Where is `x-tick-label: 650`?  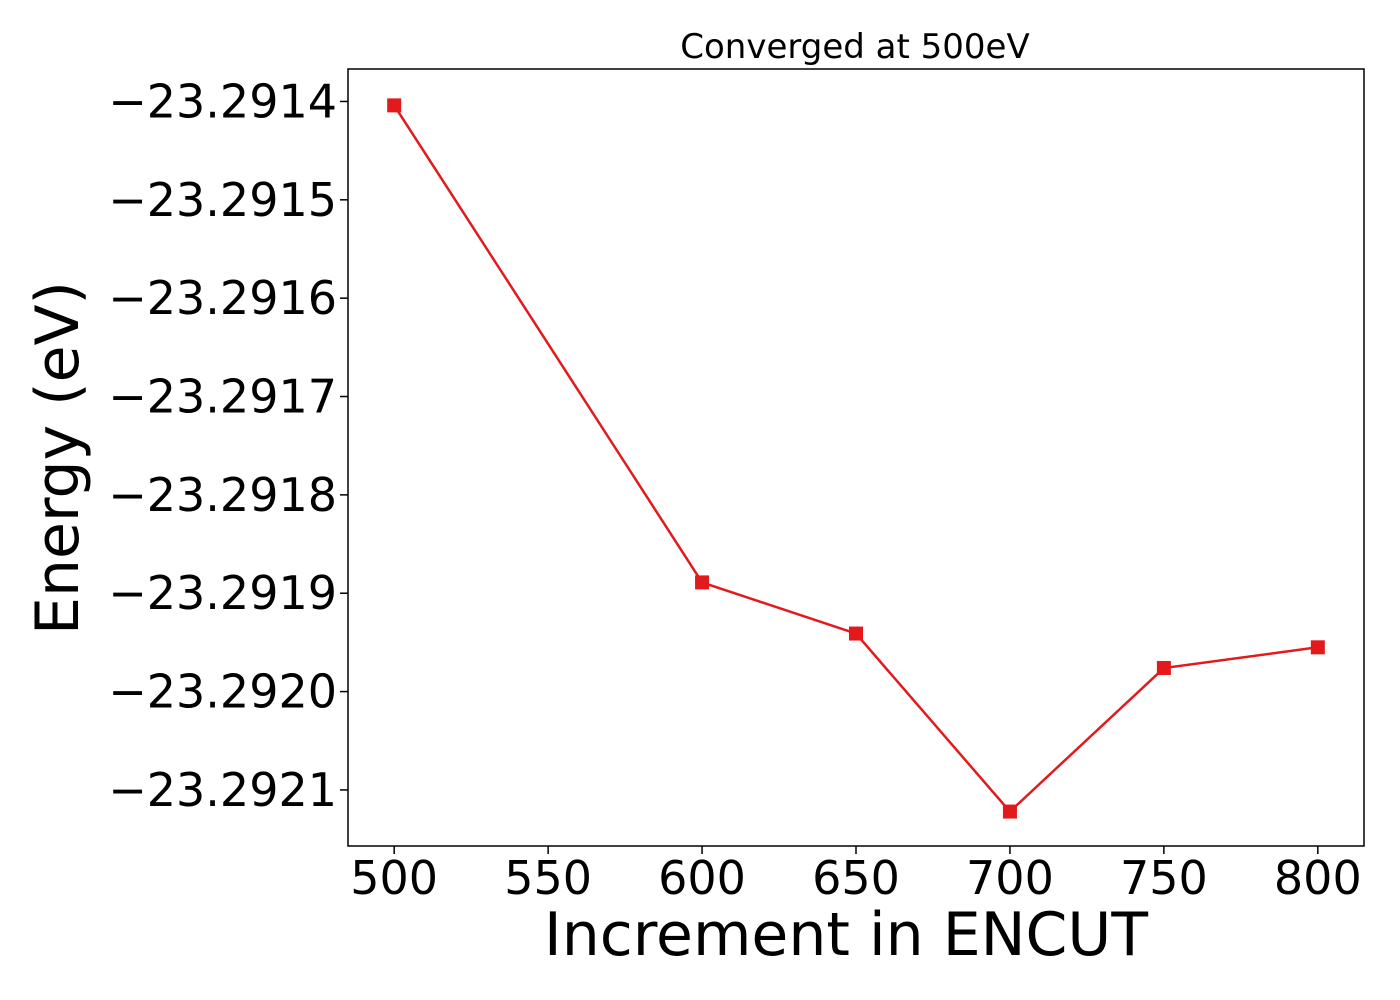 x-tick-label: 650 is located at coordinates (856, 878).